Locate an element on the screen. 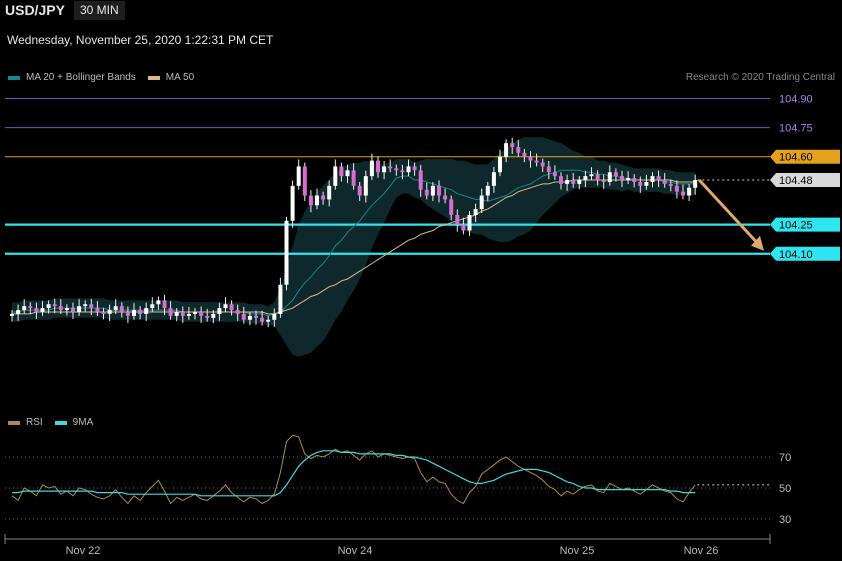 The height and width of the screenshot is (561, 842). price-tag-pivot: 104.60 is located at coordinates (805, 156).